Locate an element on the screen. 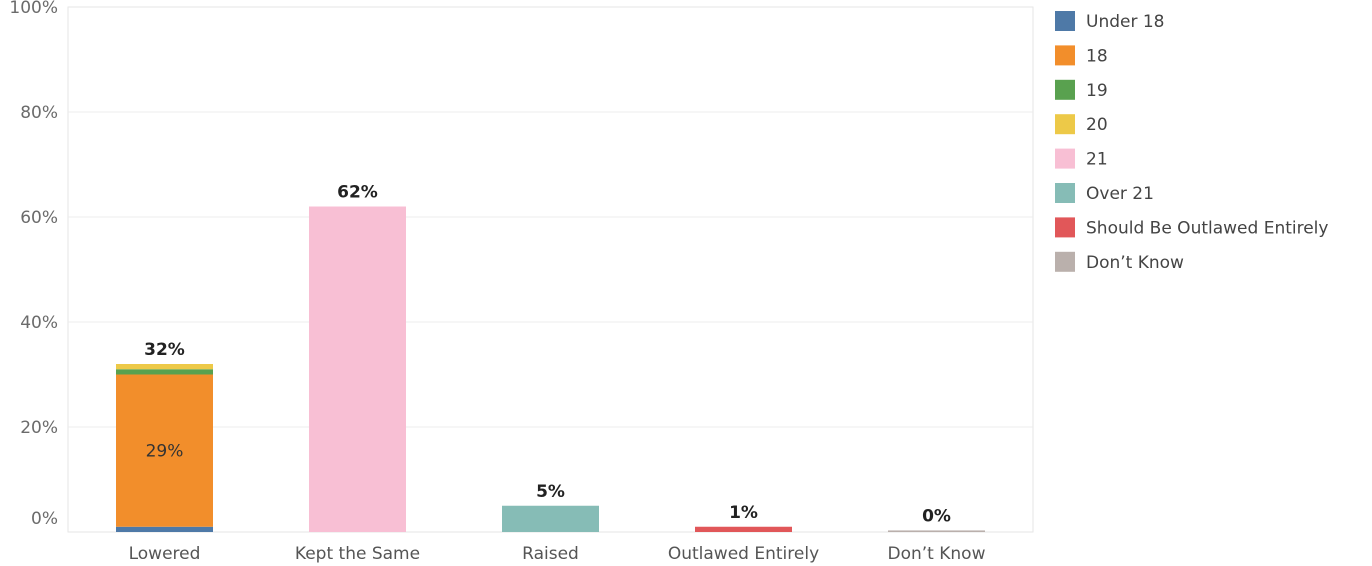 The image size is (1372, 566). x-tick-label: Don’t Know is located at coordinates (937, 554).